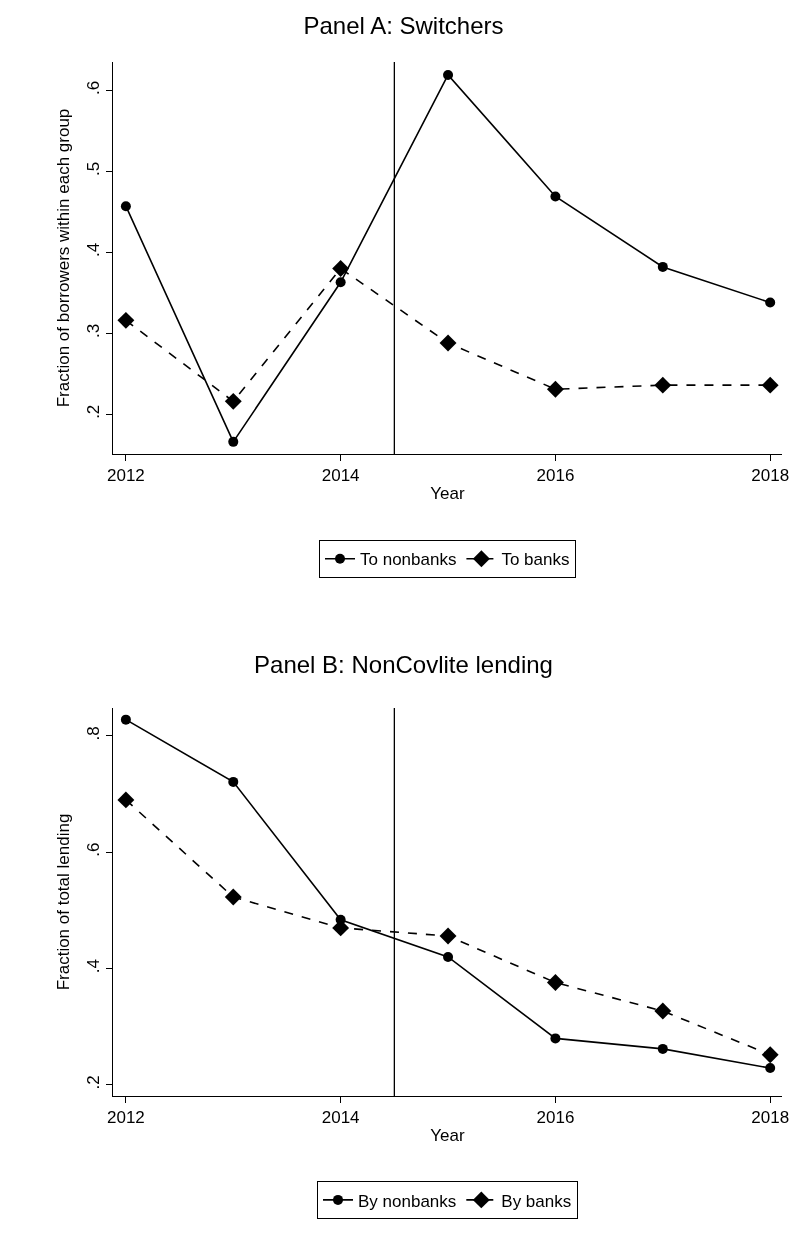  I want to click on y-tick-label: .8, so click(94, 733).